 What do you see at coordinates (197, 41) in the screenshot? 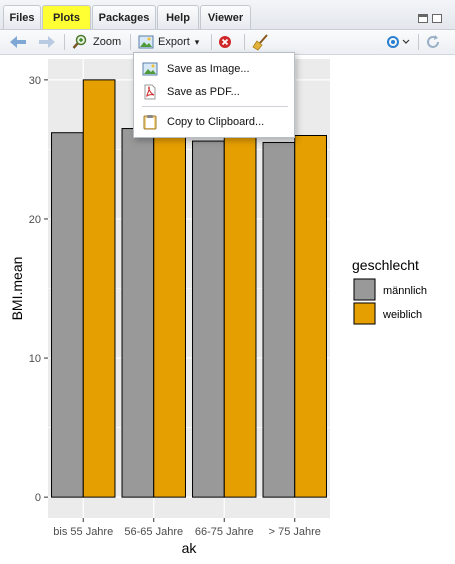
I see `chevron-down-icon: ▾` at bounding box center [197, 41].